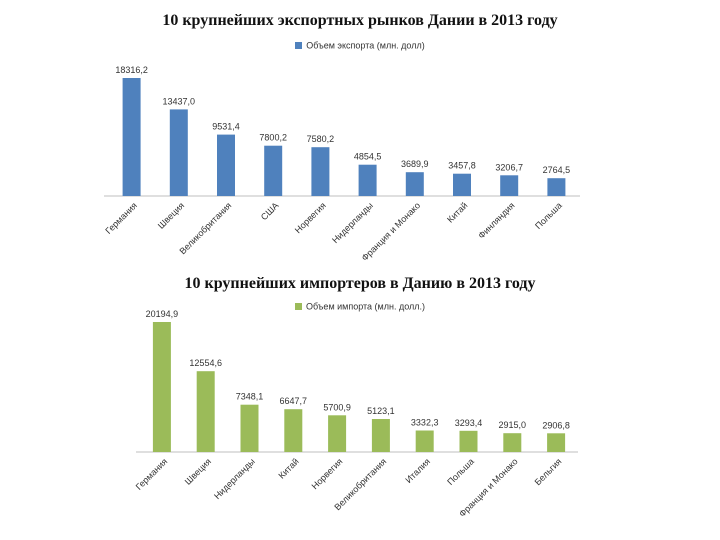 The height and width of the screenshot is (540, 720). I want to click on import-category-label: Норвегия, so click(327, 473).